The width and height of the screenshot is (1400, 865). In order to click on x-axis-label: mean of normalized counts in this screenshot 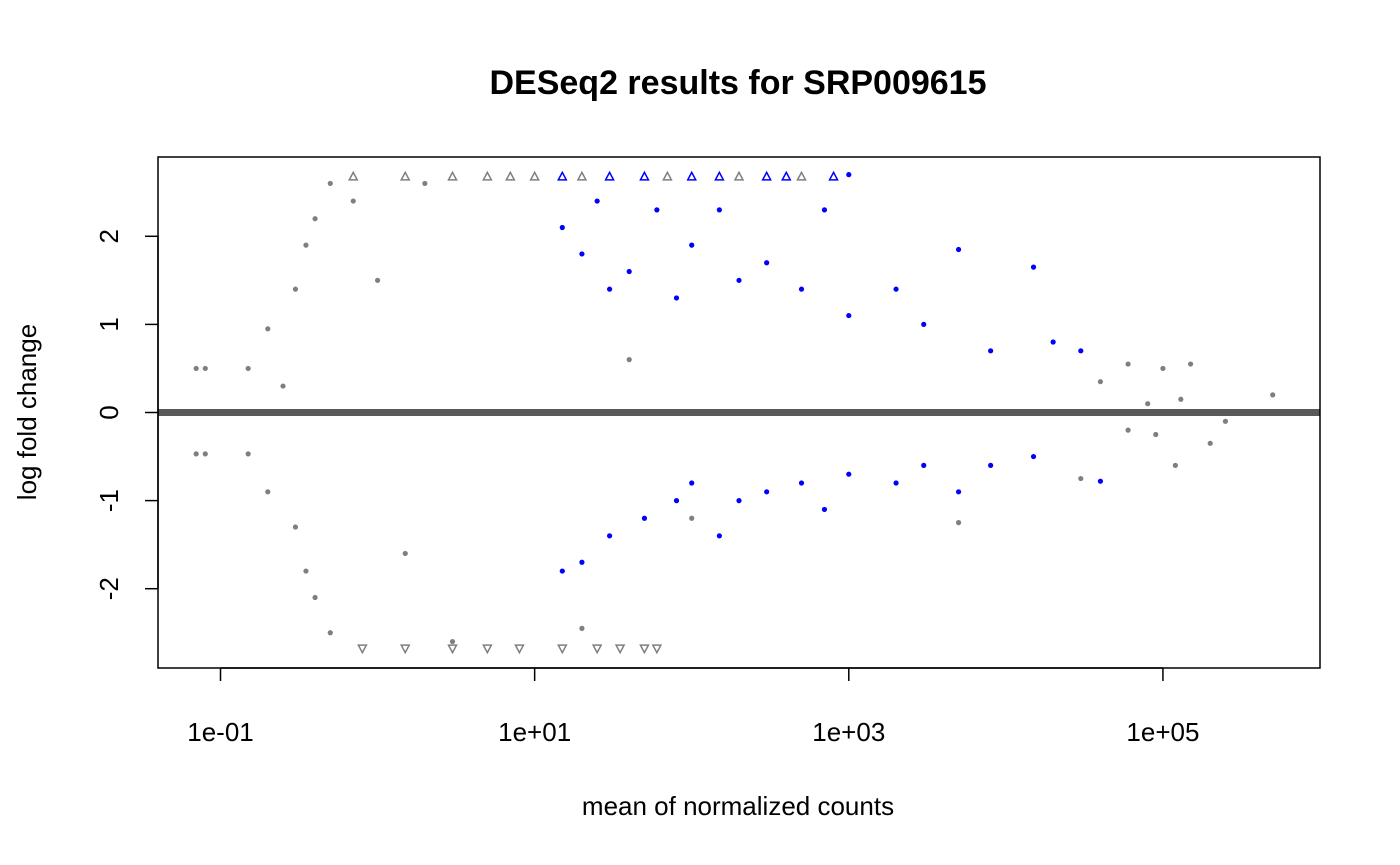, I will do `click(738, 806)`.